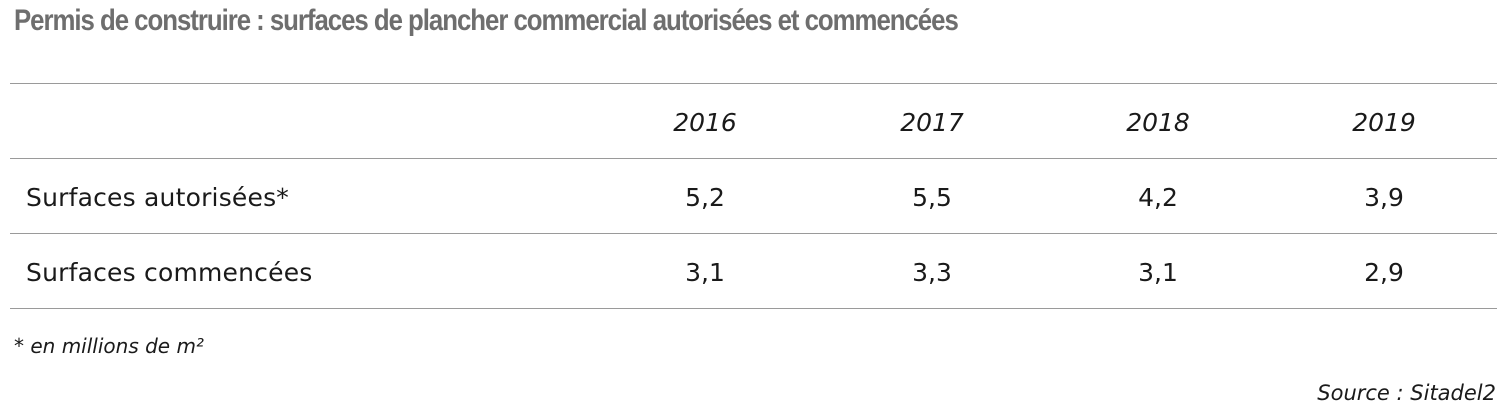 Image resolution: width=1512 pixels, height=418 pixels. I want to click on table-bottom-rule, so click(753, 308).